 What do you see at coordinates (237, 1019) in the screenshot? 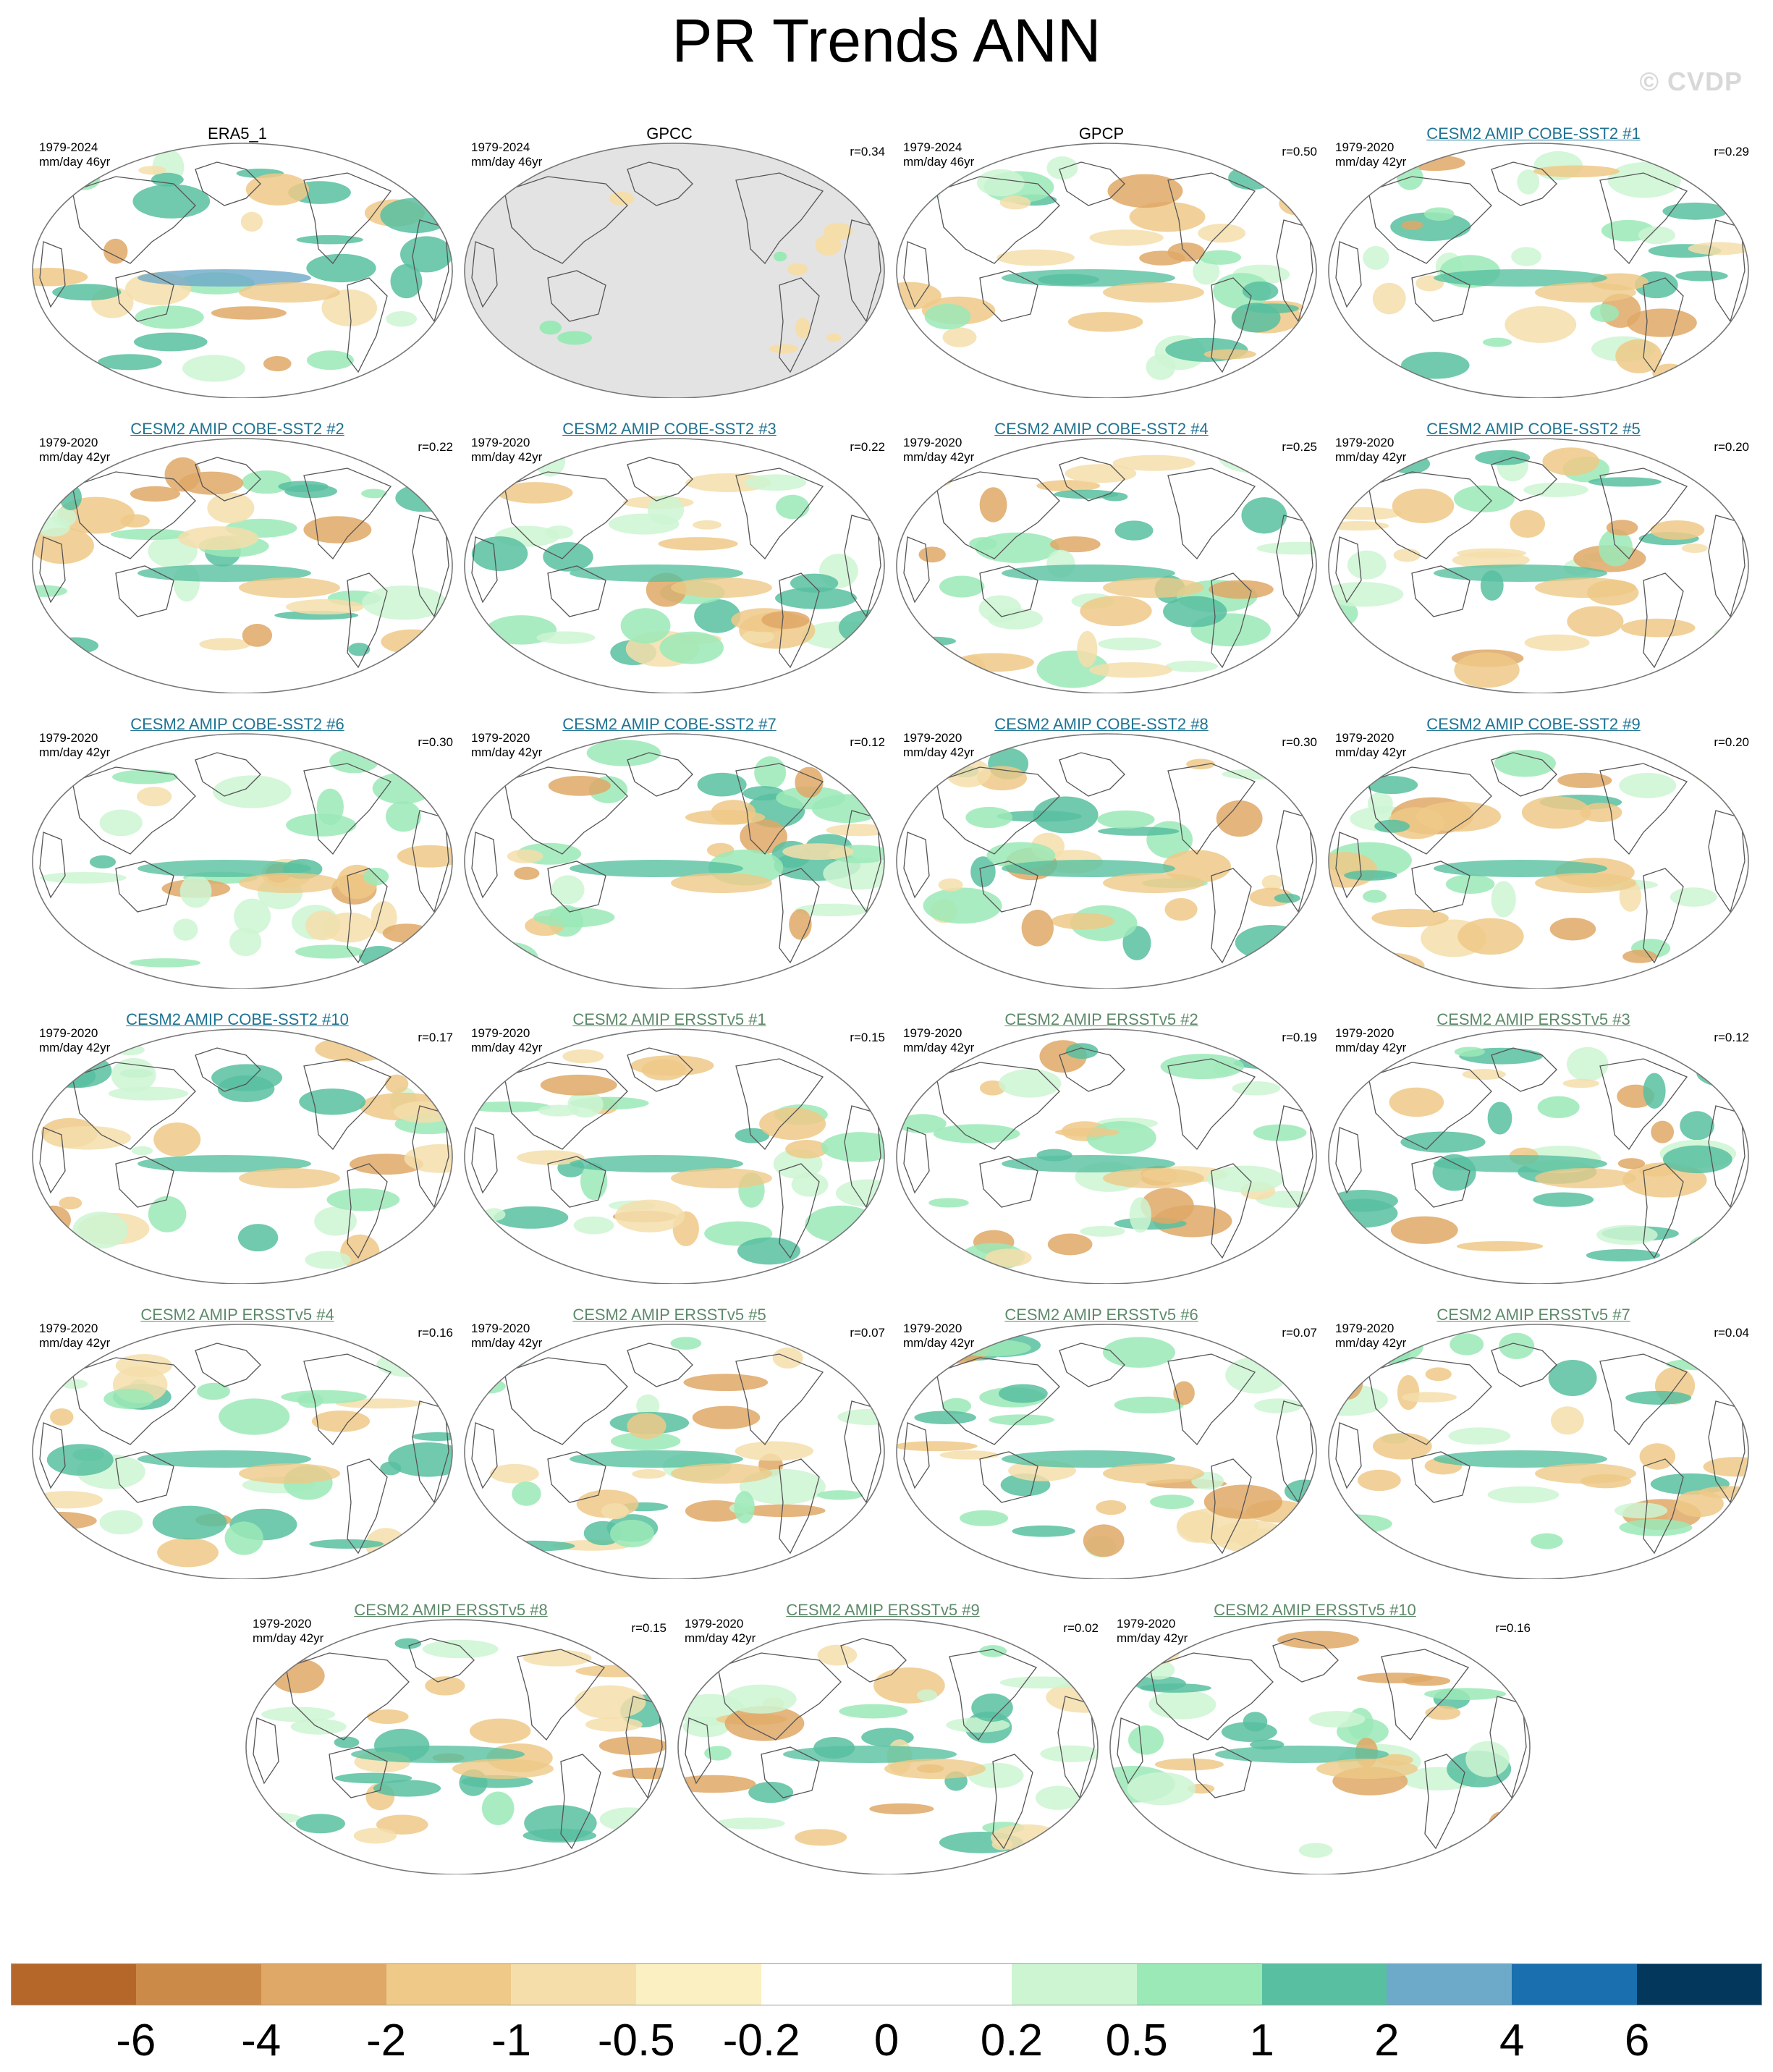
I see `panel-title: CESM2 AMIP COBE-SST2 #10` at bounding box center [237, 1019].